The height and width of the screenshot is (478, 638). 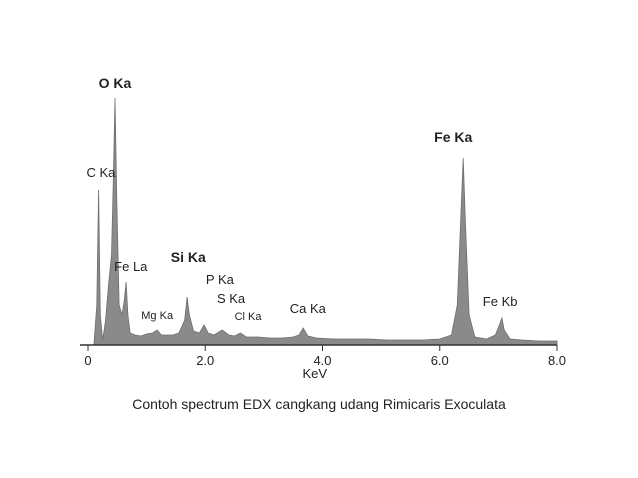 What do you see at coordinates (231, 298) in the screenshot?
I see `peak-label: S Ka` at bounding box center [231, 298].